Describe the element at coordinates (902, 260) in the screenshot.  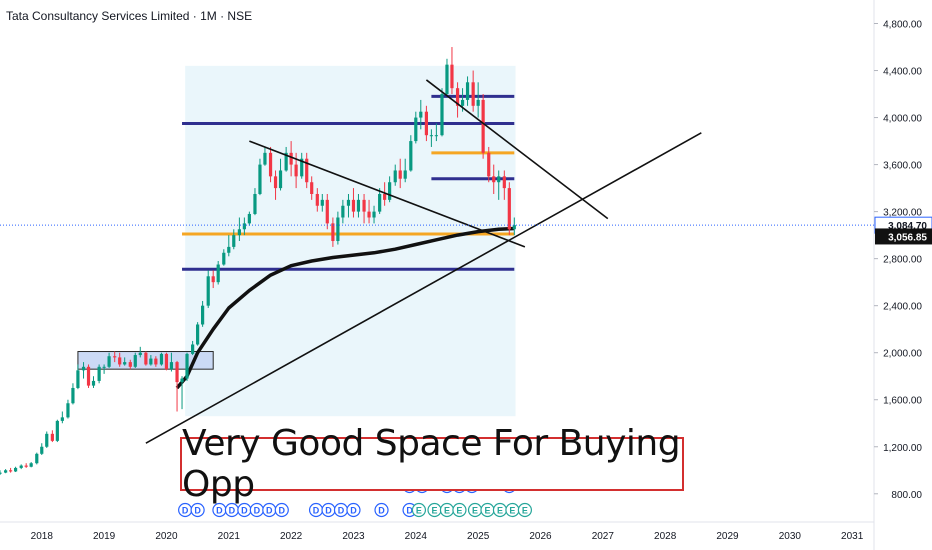
I see `price-tick-label: 2,800.00` at that location.